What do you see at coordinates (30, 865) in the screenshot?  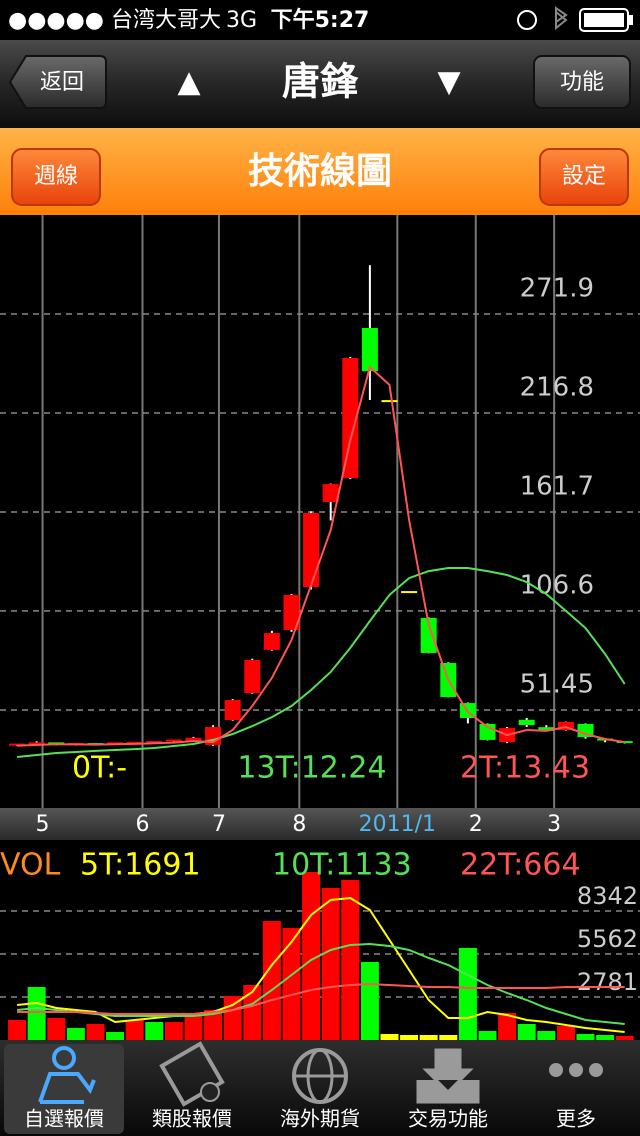 I see `chart-label: VOL` at bounding box center [30, 865].